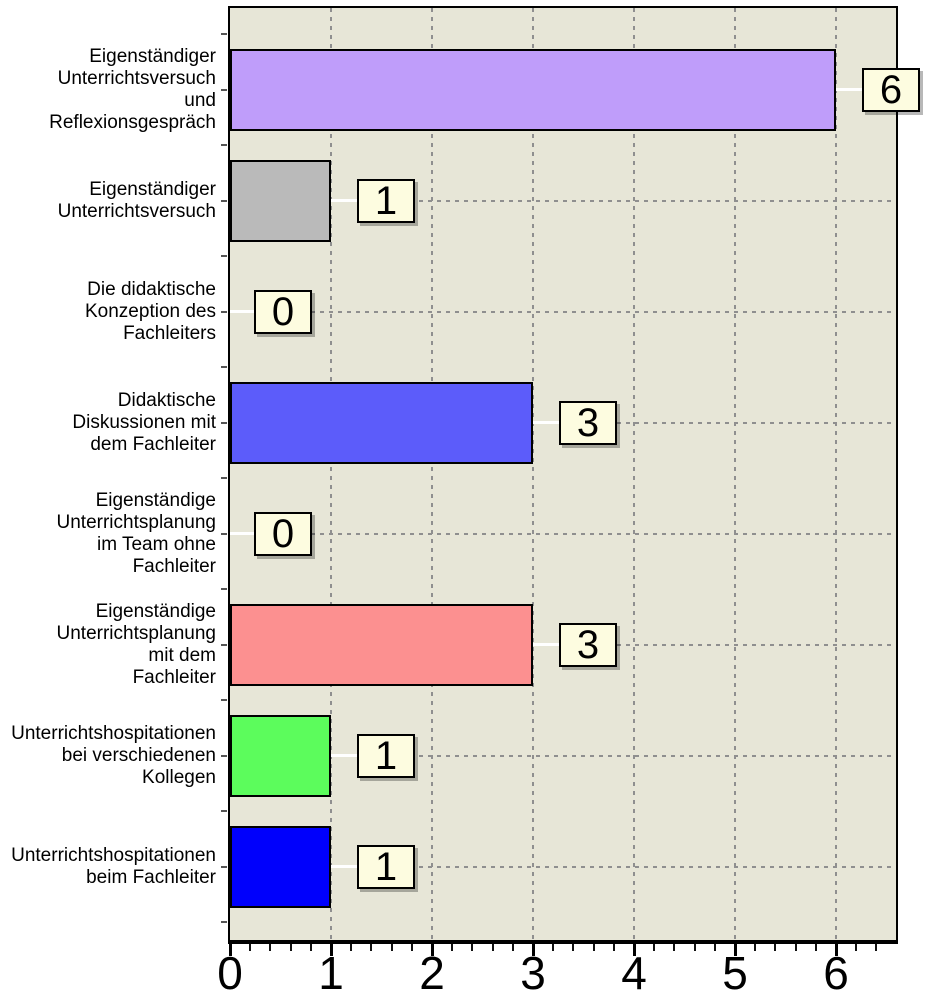 Image resolution: width=926 pixels, height=998 pixels. What do you see at coordinates (169, 333) in the screenshot?
I see `category-label-line: Fachleiters` at bounding box center [169, 333].